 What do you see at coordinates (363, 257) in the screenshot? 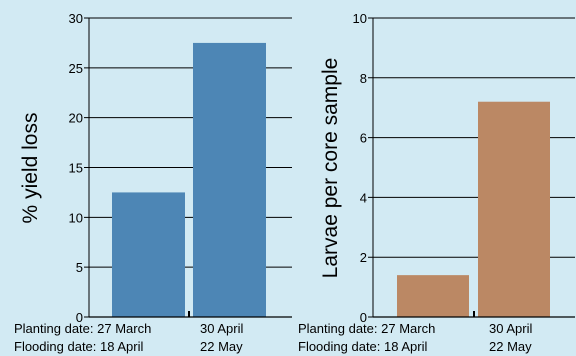
I see `y-tick-label: 2` at bounding box center [363, 257].